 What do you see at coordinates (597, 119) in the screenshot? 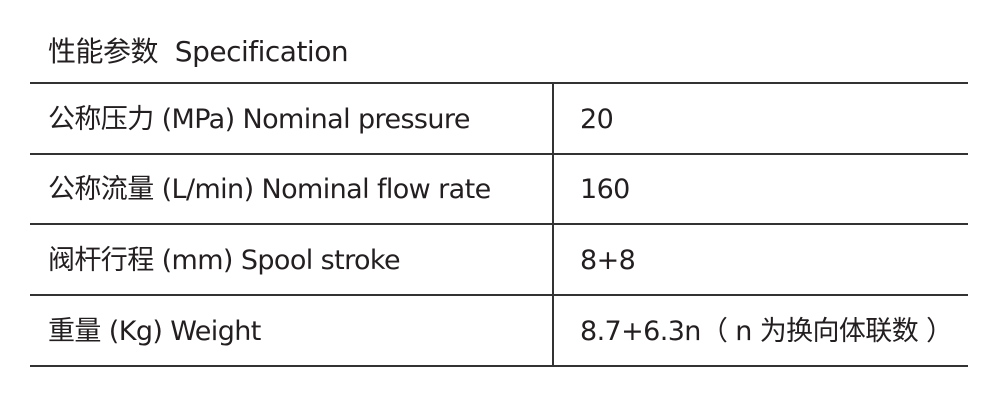
I see `row-value: 20` at bounding box center [597, 119].